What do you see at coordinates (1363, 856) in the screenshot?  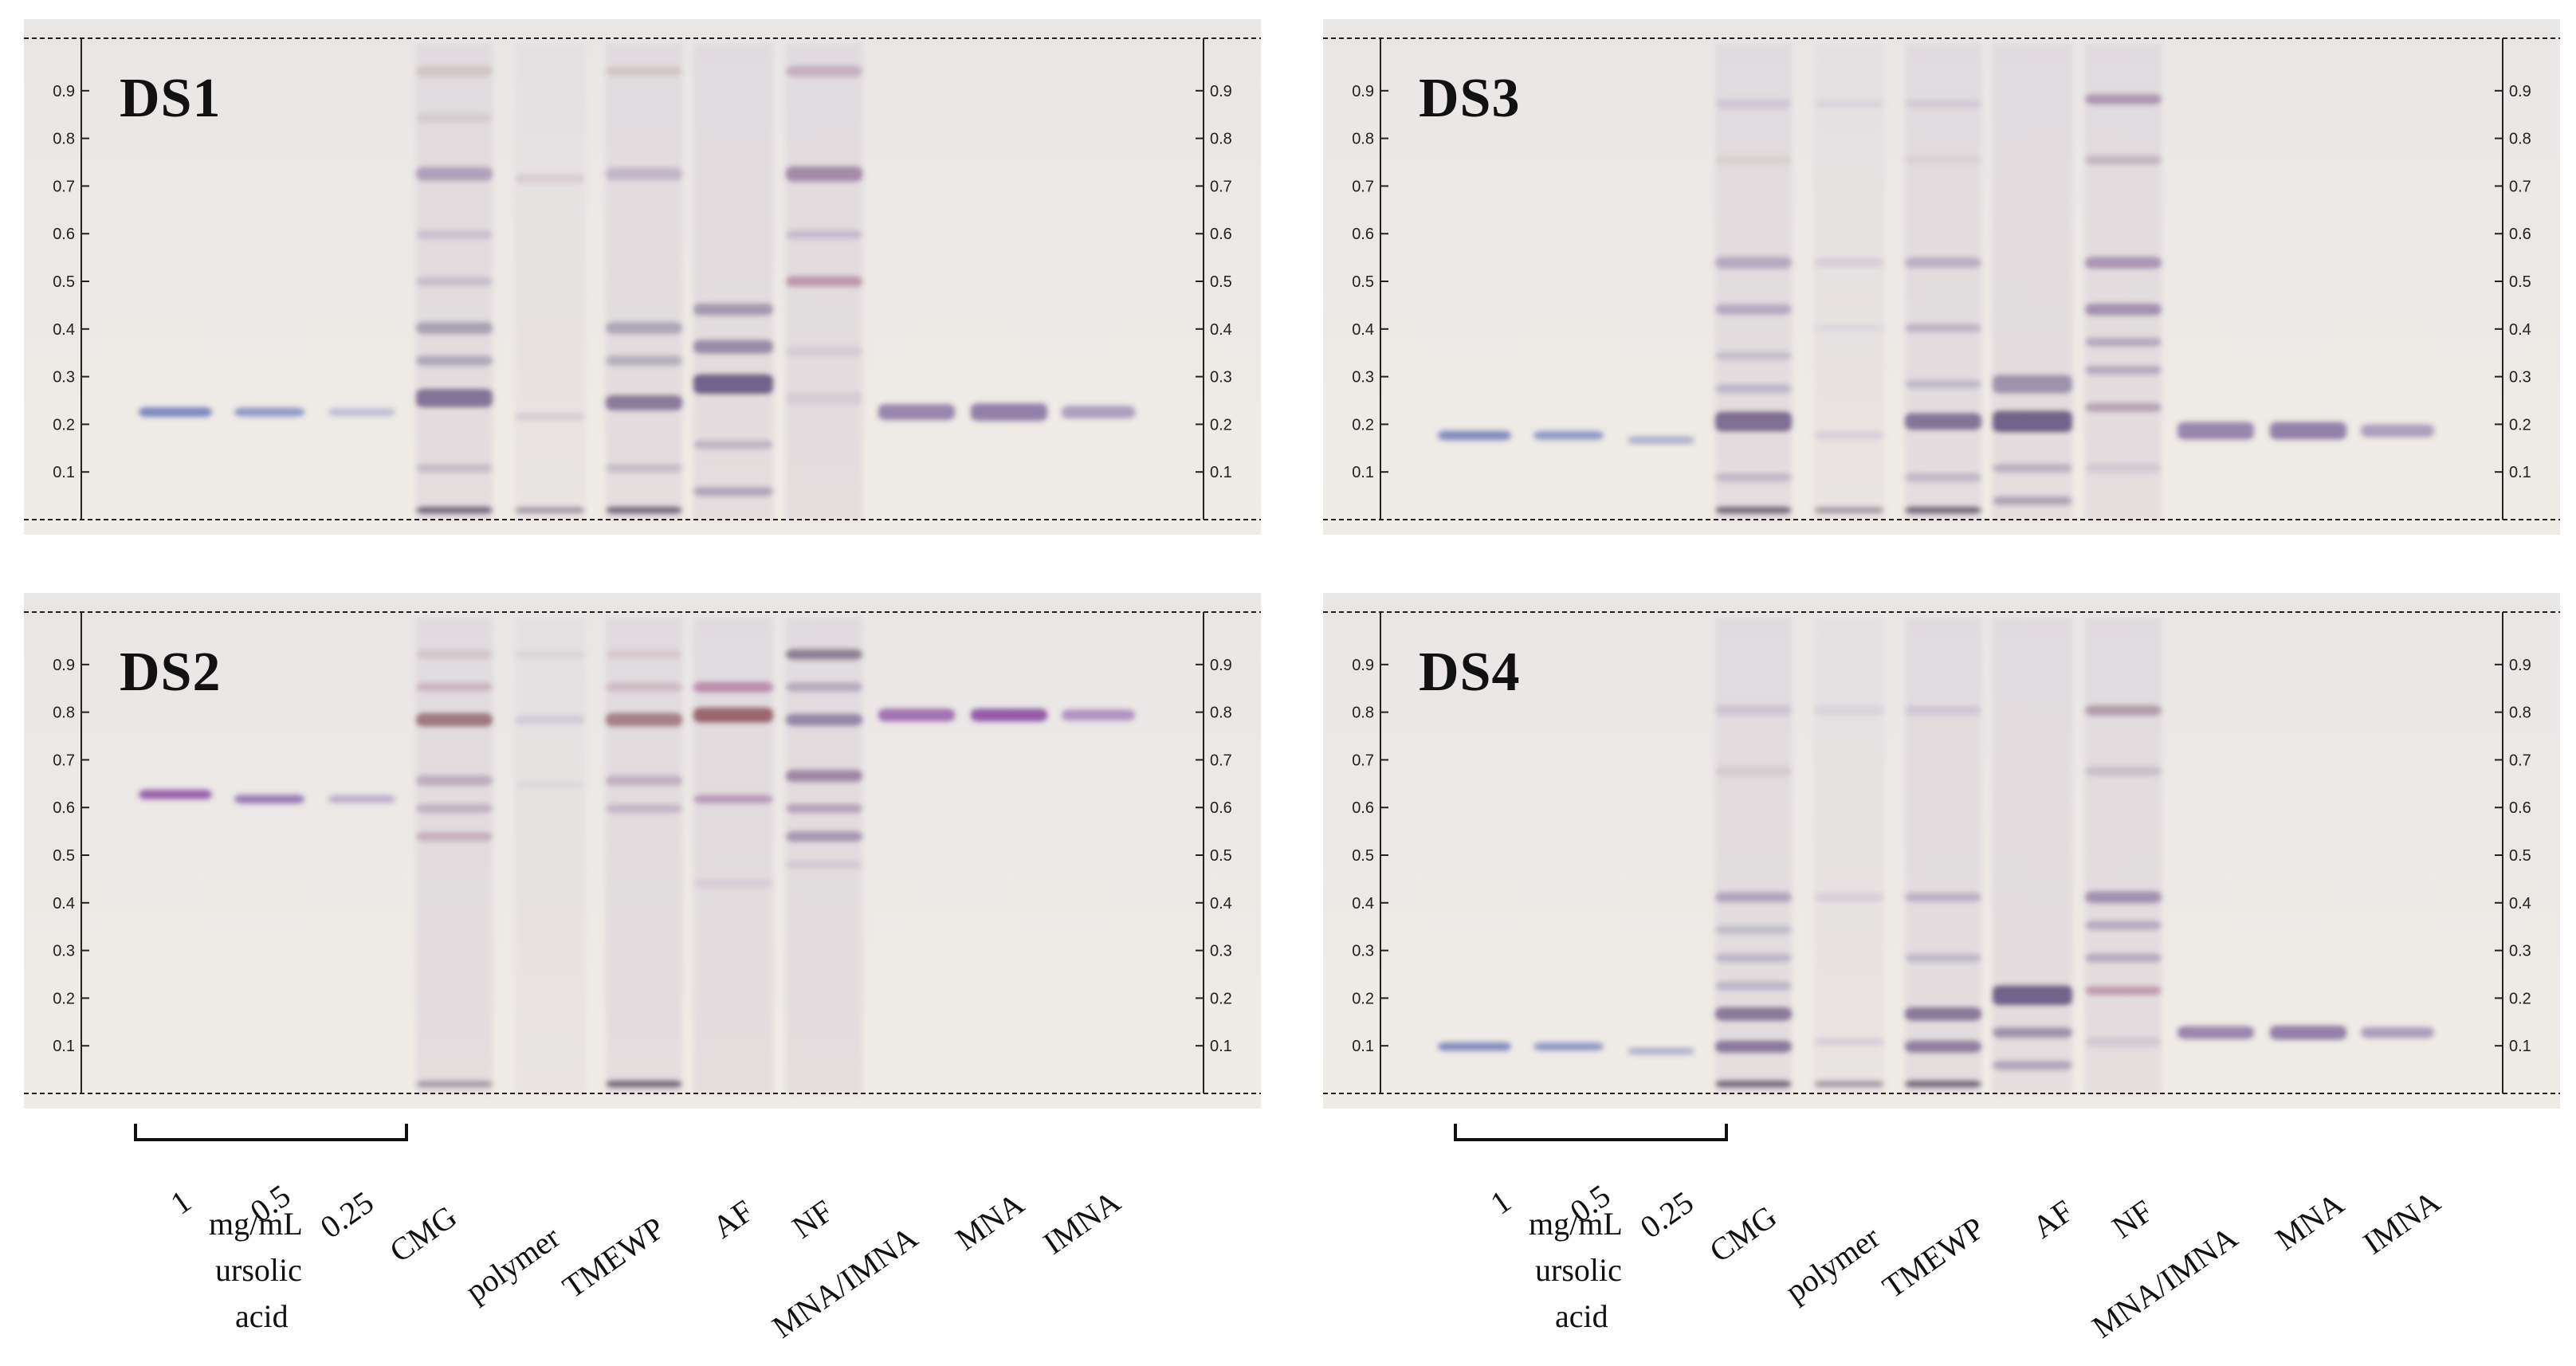 I see `rf-tick-label-left: 0.5` at bounding box center [1363, 856].